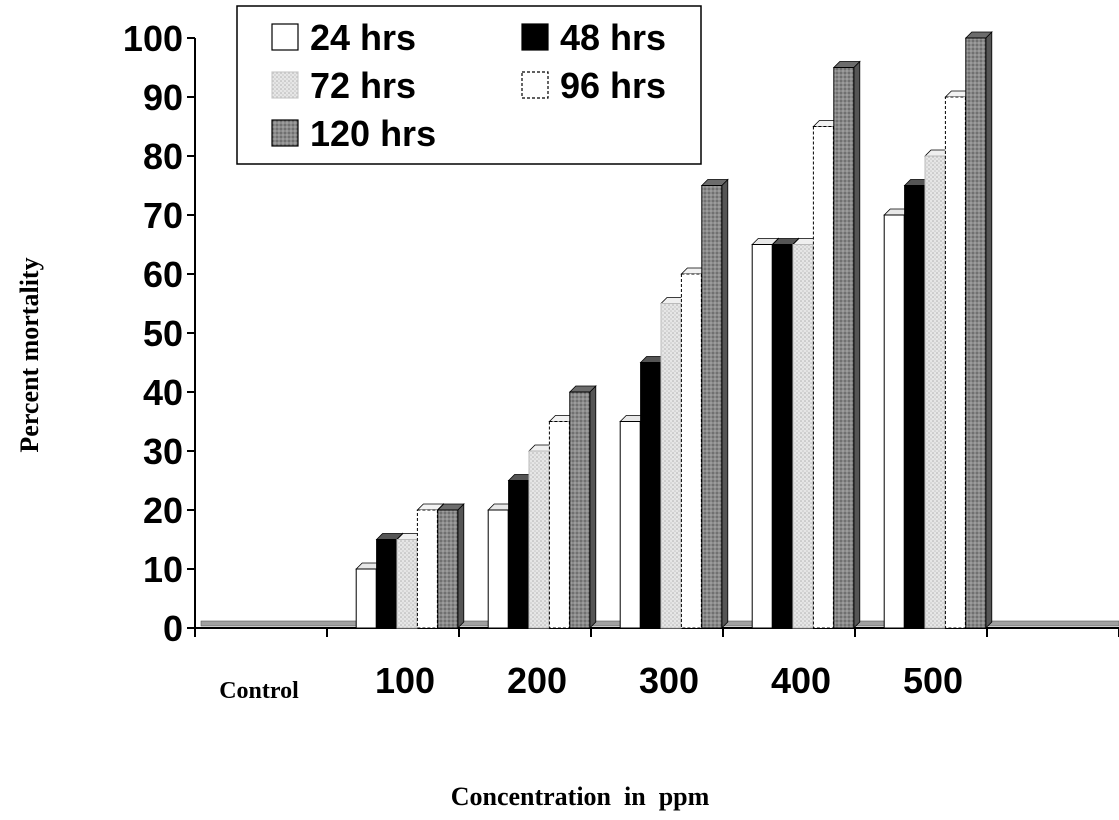 Image resolution: width=1119 pixels, height=820 pixels. What do you see at coordinates (259, 691) in the screenshot?
I see `x-tick-label: Control` at bounding box center [259, 691].